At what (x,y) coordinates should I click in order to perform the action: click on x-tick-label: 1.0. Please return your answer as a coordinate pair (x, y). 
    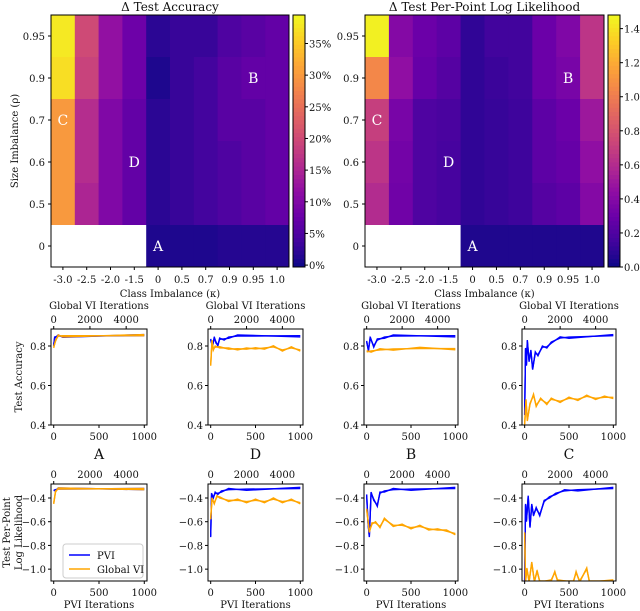
    Looking at the image, I should click on (277, 280).